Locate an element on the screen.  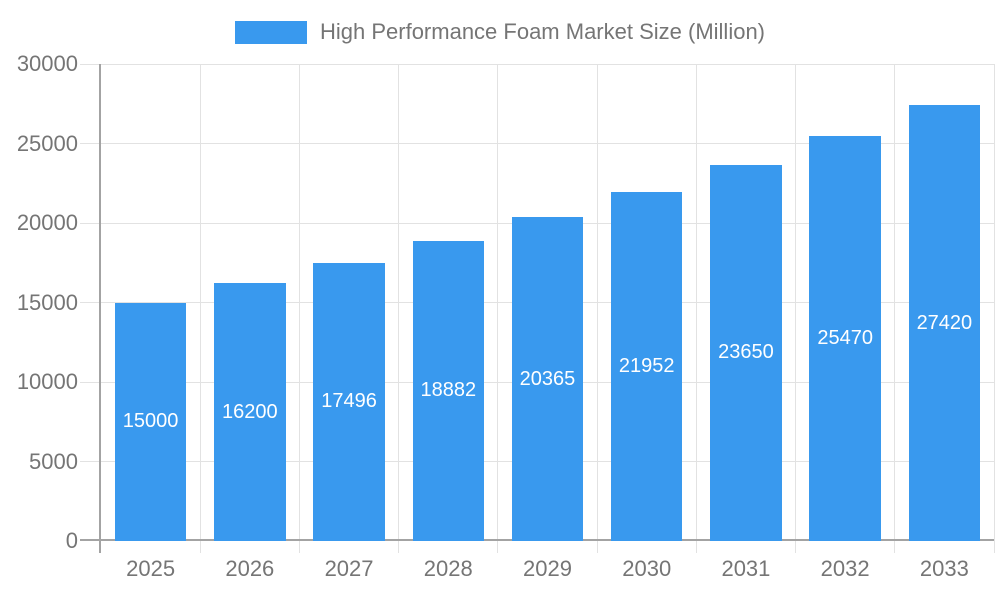
bar: 17496 is located at coordinates (349, 401).